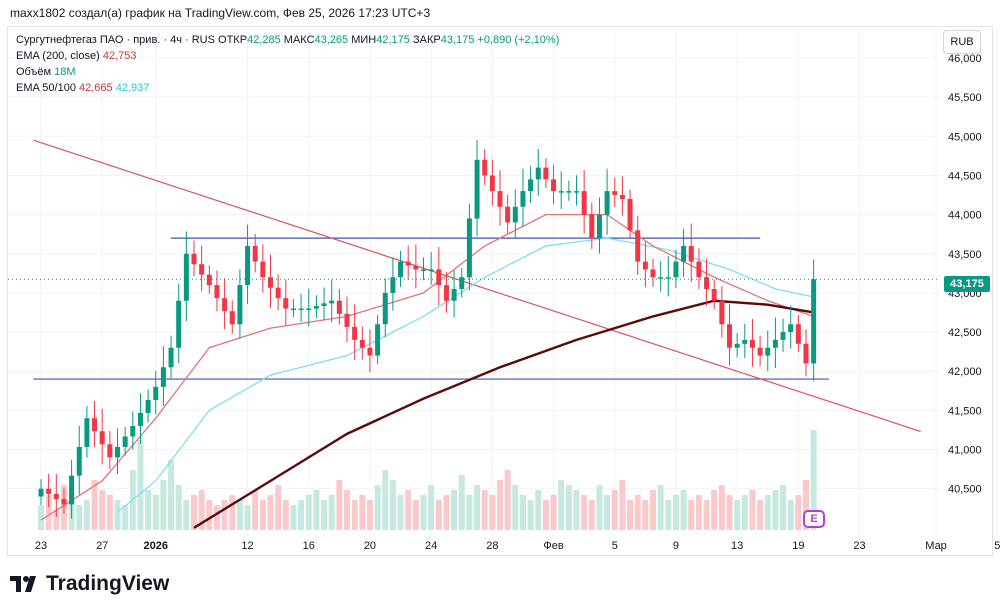 Image resolution: width=1000 pixels, height=614 pixels. Describe the element at coordinates (309, 546) in the screenshot. I see `x-tick-label: 16` at that location.